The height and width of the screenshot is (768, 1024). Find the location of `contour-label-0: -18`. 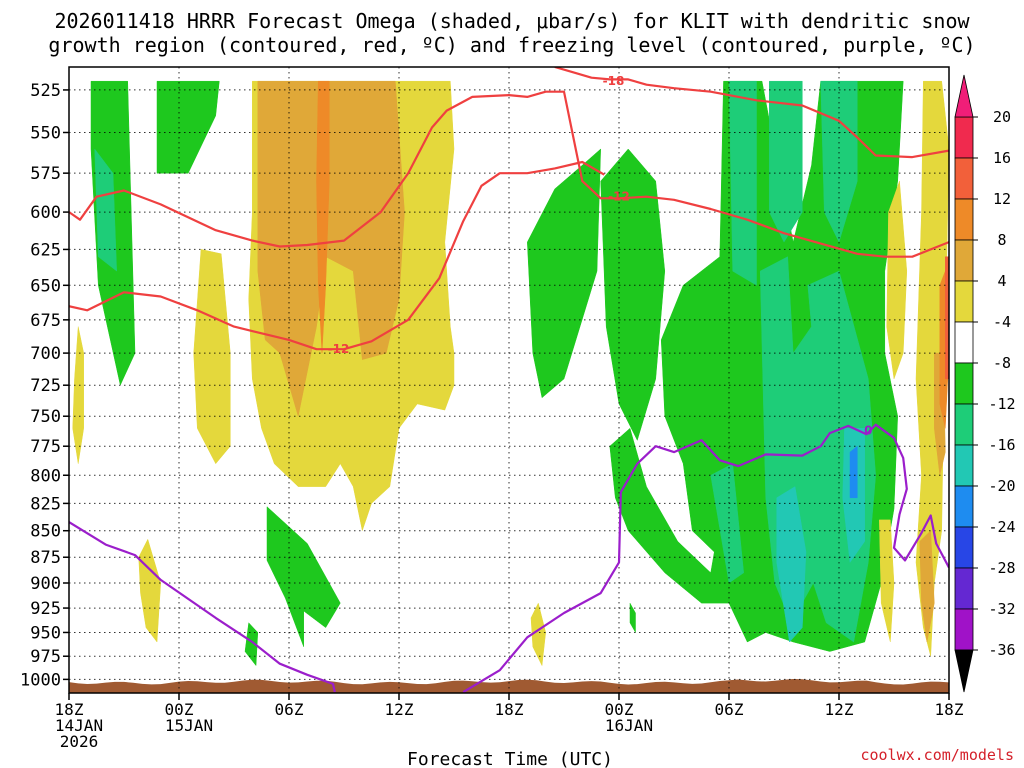

contour-label-0: -18 is located at coordinates (614, 81).